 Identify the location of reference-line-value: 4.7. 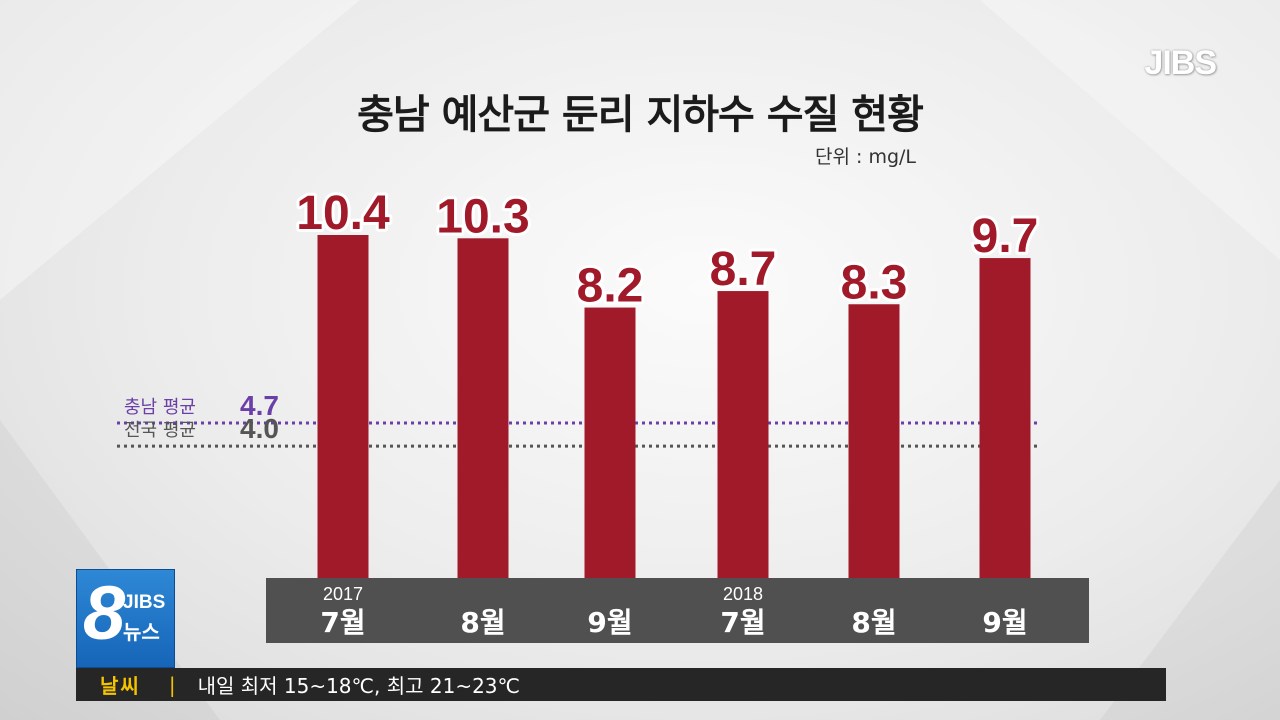
(259, 405).